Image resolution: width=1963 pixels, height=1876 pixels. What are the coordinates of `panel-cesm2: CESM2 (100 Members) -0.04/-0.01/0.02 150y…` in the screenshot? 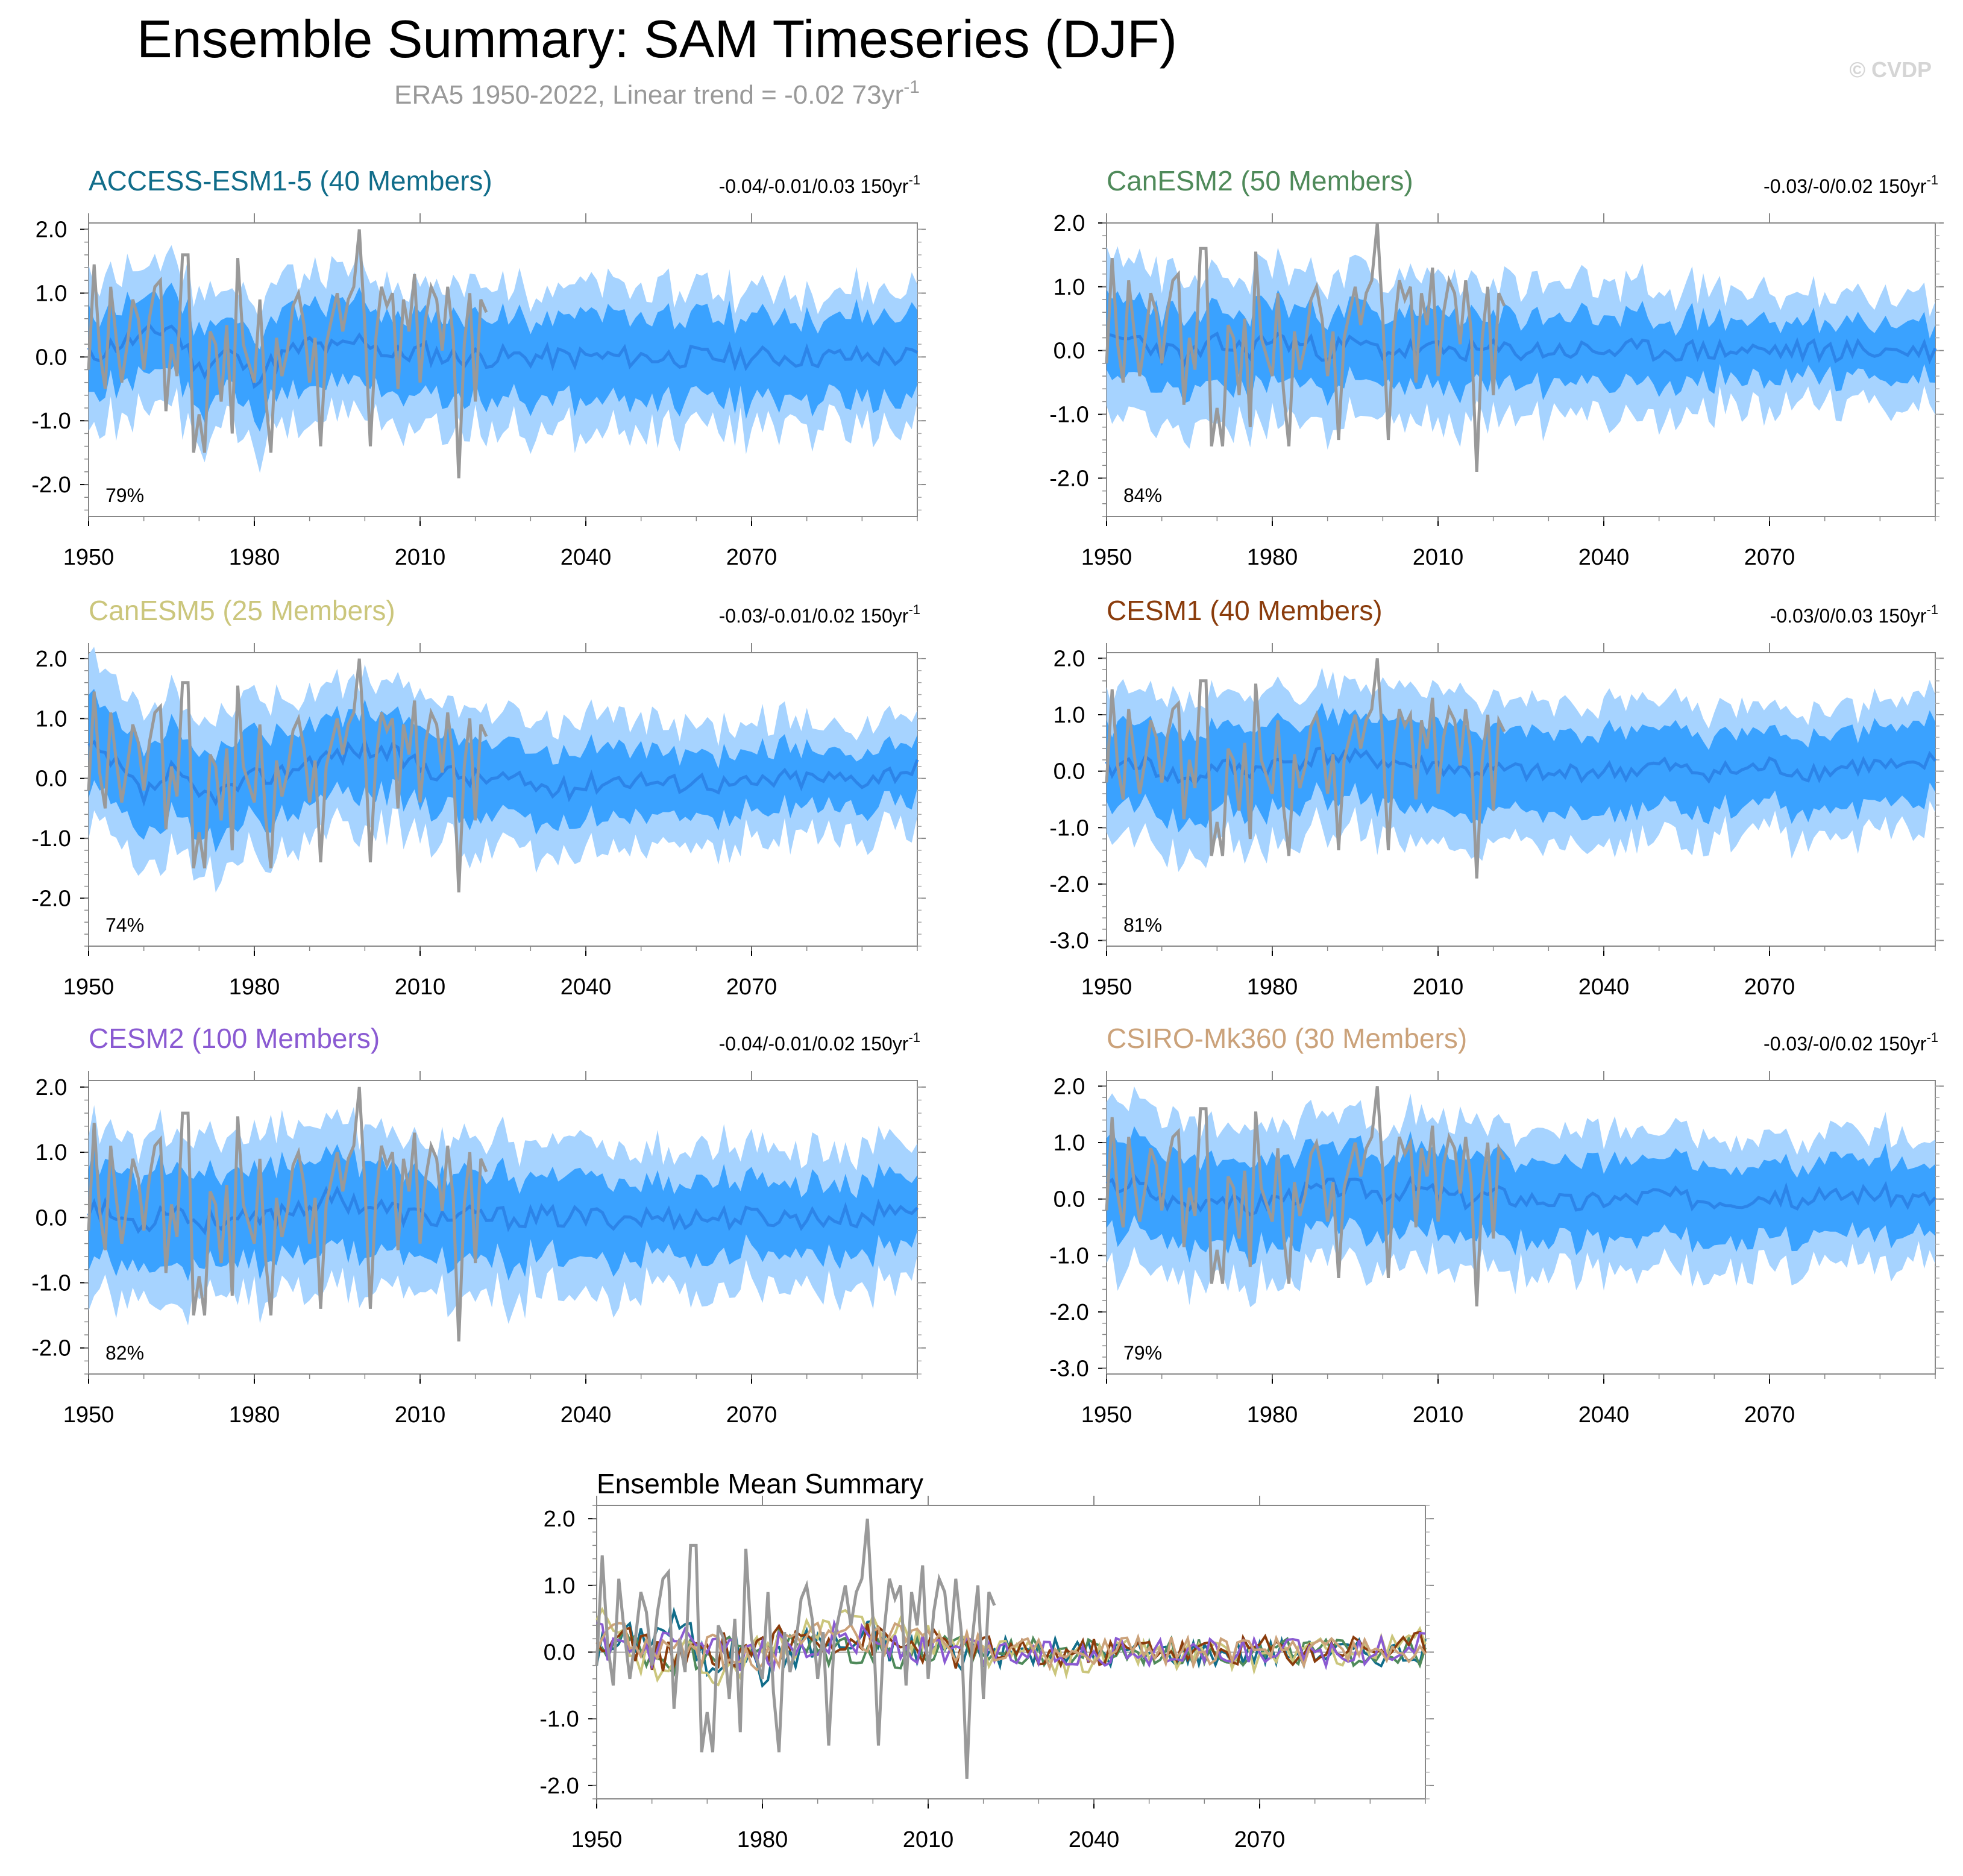 It's located at (478, 1225).